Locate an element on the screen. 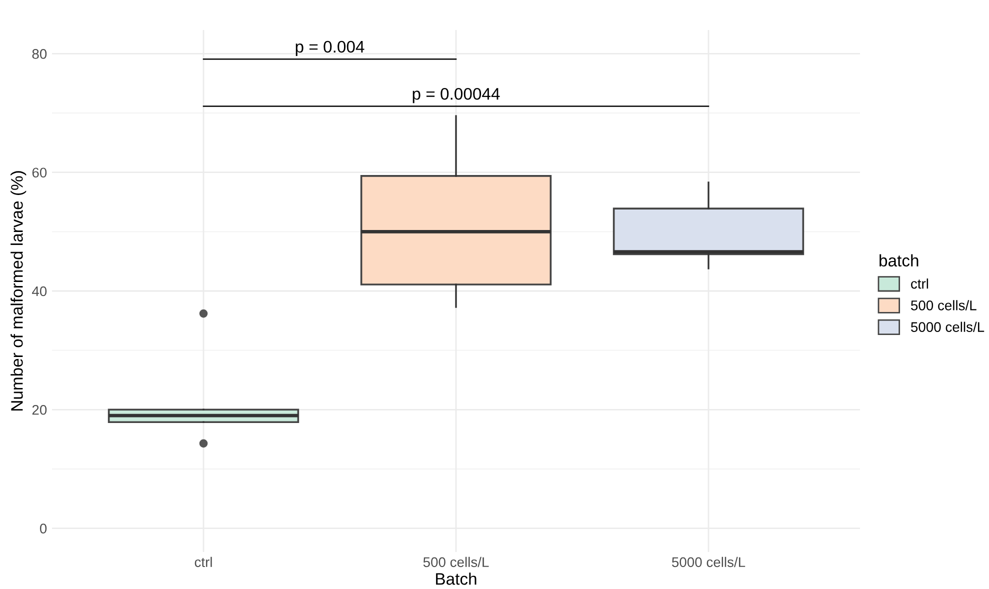  legend-label: ctrl is located at coordinates (919, 283).